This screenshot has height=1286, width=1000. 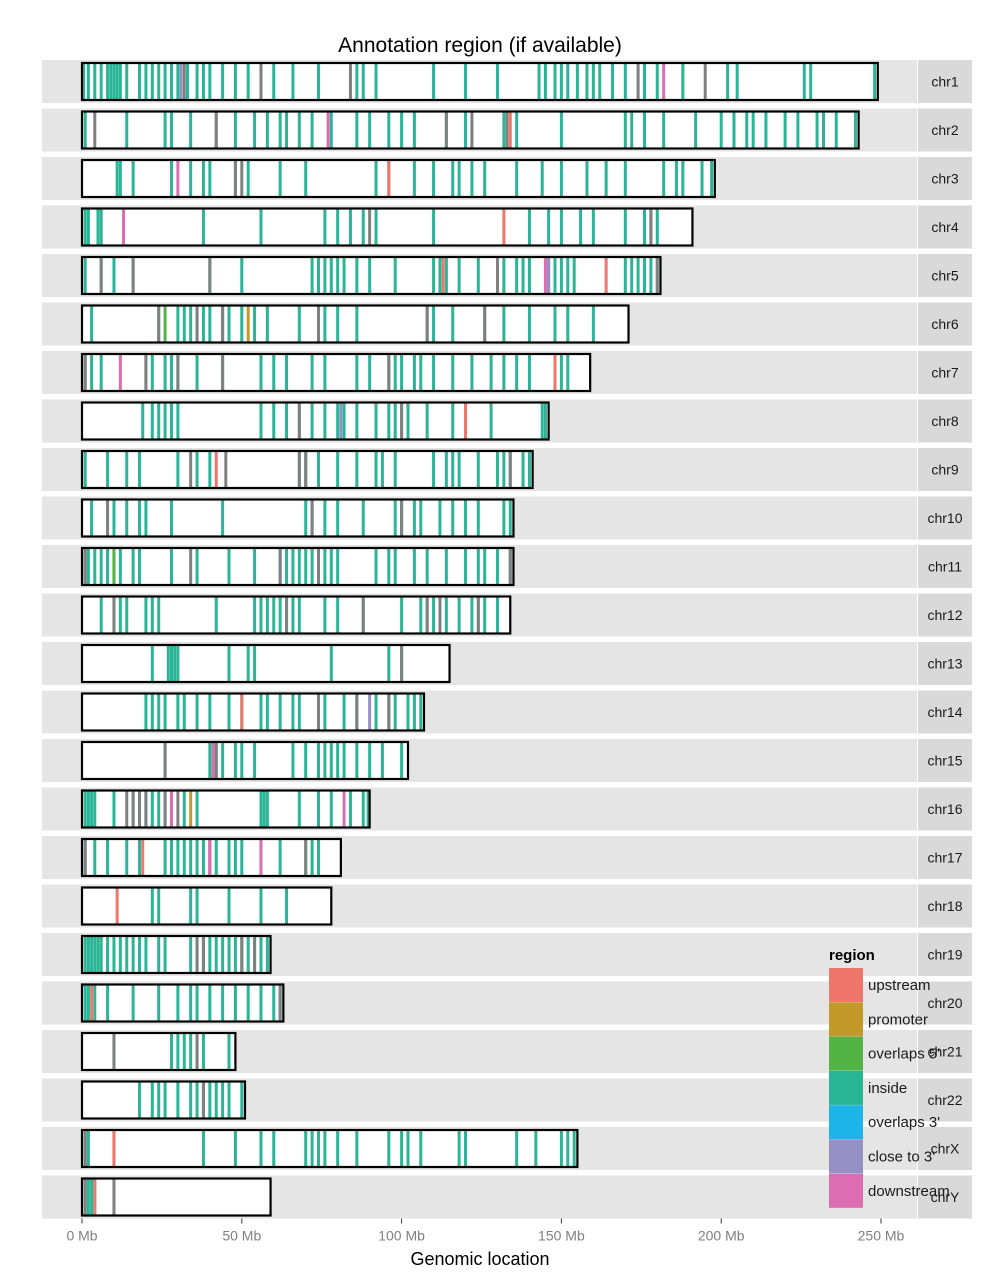 What do you see at coordinates (944, 858) in the screenshot?
I see `facet-label: chr17` at bounding box center [944, 858].